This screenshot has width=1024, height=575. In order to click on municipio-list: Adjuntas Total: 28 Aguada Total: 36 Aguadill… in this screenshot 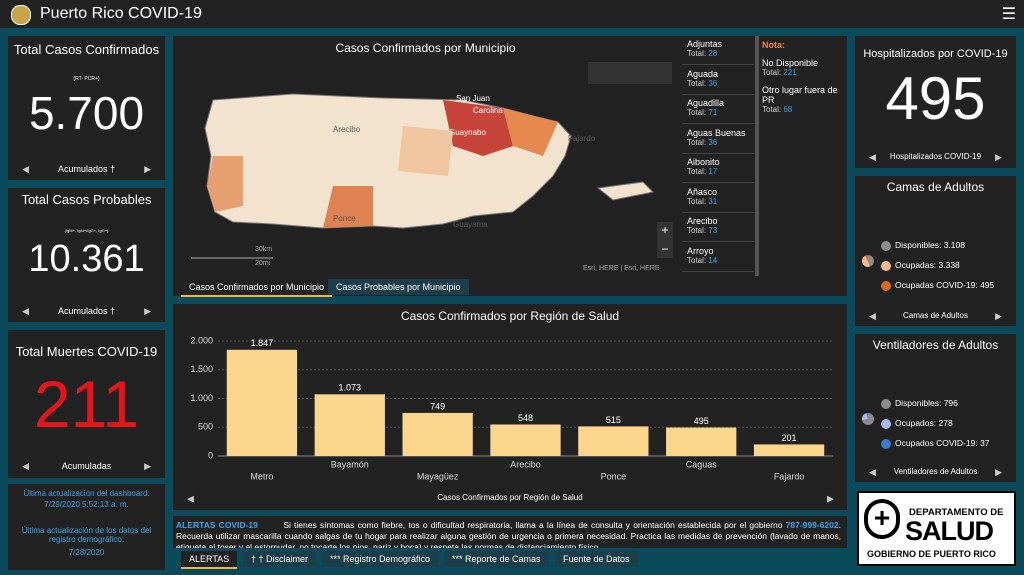, I will do `click(718, 156)`.